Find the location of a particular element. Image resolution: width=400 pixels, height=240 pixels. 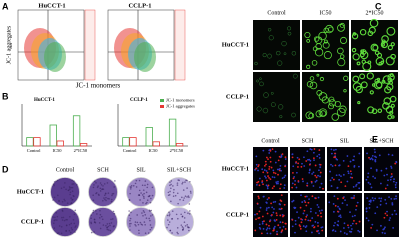

micrograph is located at coordinates (381, 215).